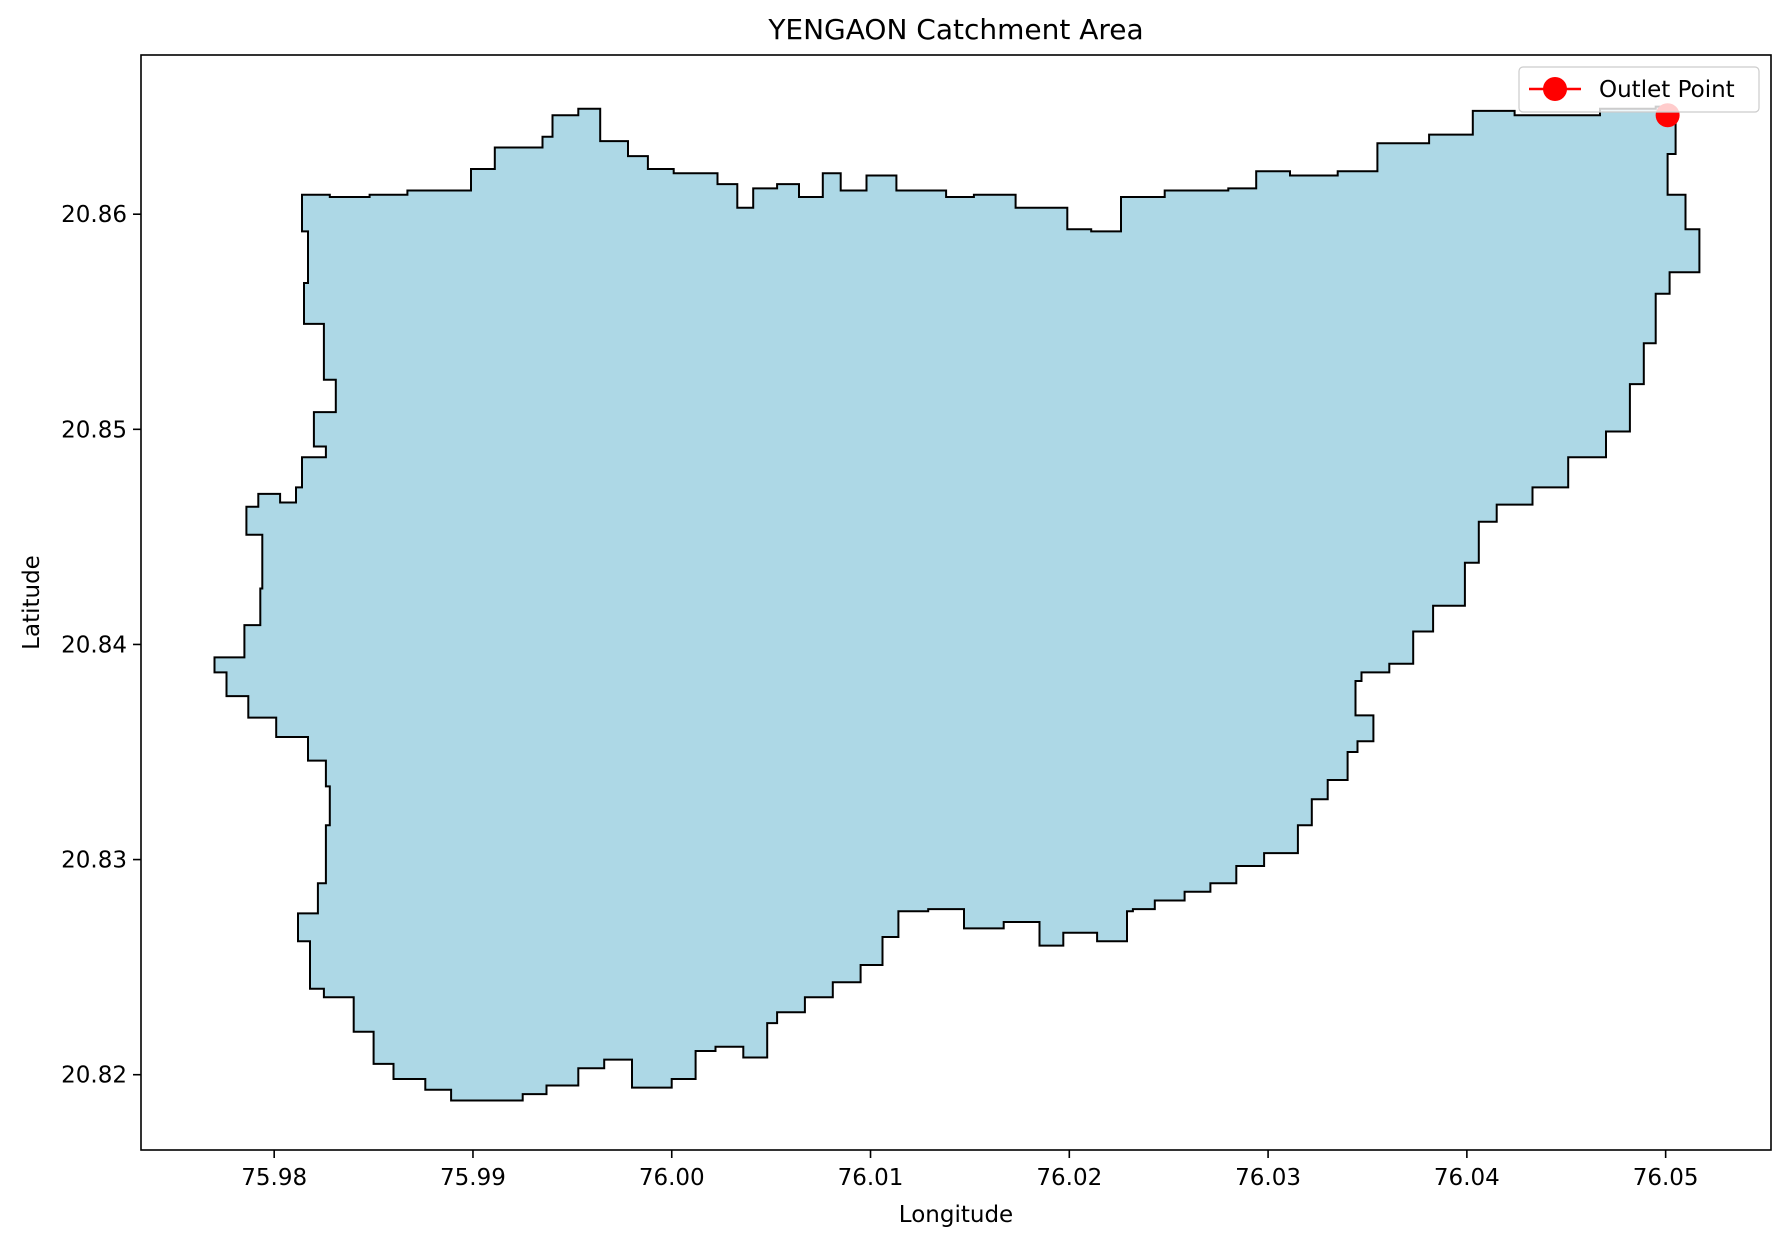 This screenshot has height=1239, width=1781. What do you see at coordinates (1467, 1178) in the screenshot?
I see `x-tick-label: 76.04` at bounding box center [1467, 1178].